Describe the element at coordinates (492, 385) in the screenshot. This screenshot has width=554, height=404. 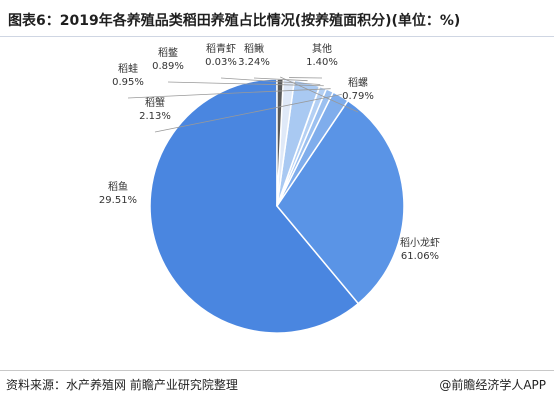
I see `brand-mark: @前瞻经济学人APP` at that location.